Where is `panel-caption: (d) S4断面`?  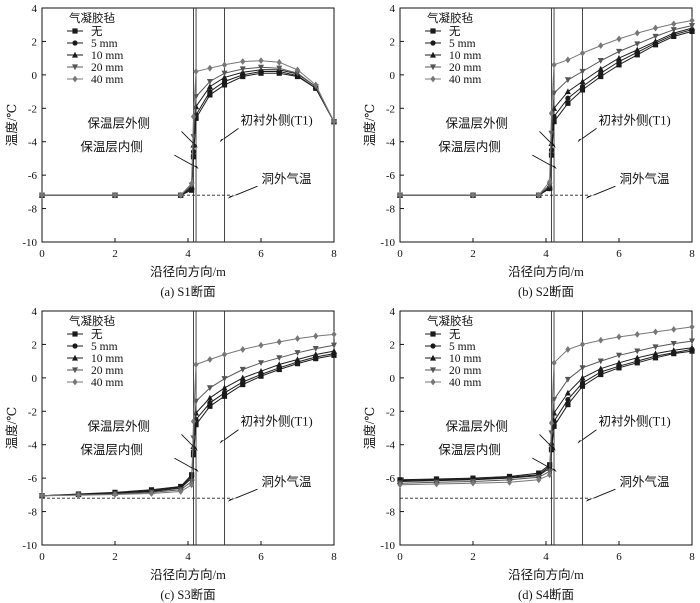 panel-caption: (d) S4断面 is located at coordinates (546, 594).